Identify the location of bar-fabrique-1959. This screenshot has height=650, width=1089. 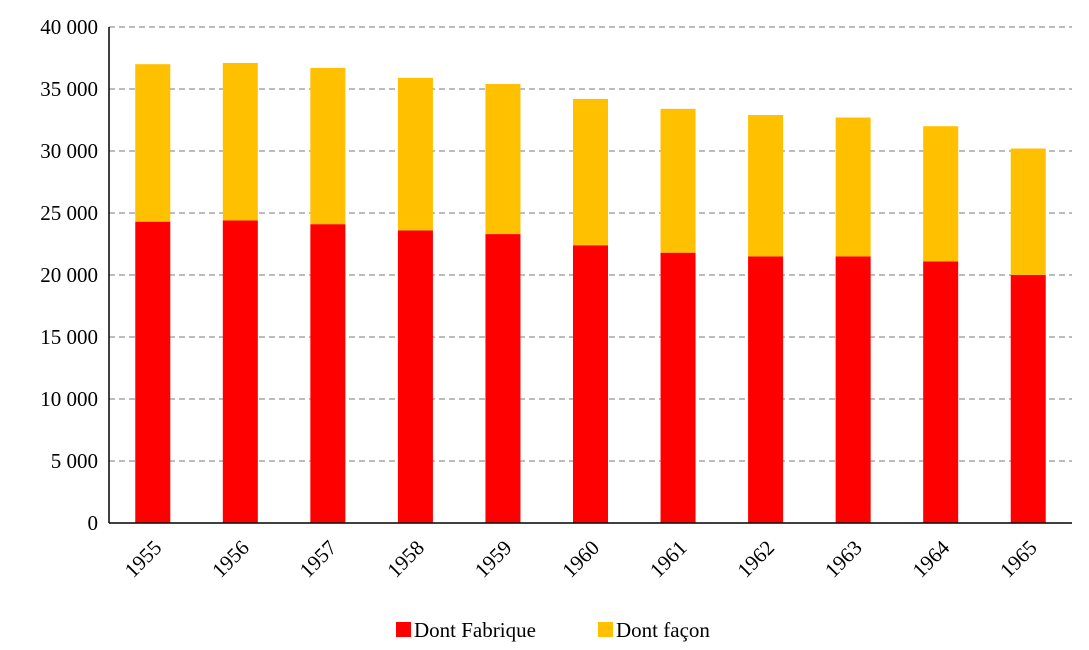
(503, 378).